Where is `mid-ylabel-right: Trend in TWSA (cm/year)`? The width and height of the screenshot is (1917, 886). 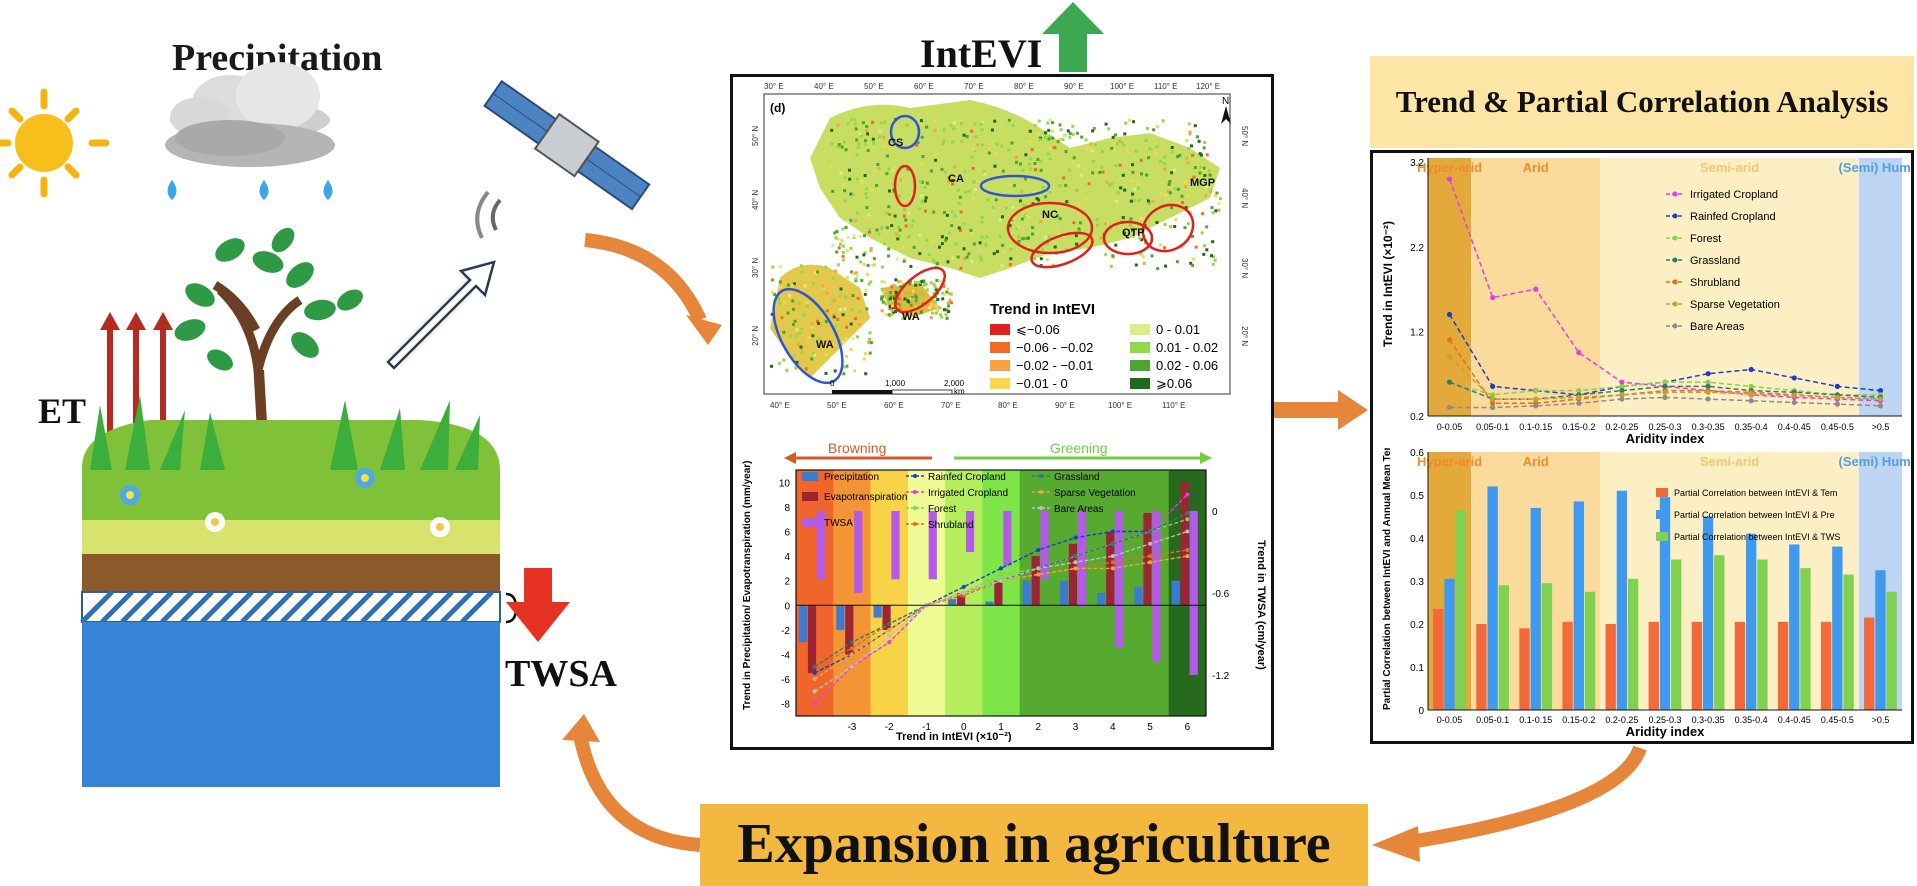
mid-ylabel-right: Trend in TWSA (cm/year) is located at coordinates (1260, 605).